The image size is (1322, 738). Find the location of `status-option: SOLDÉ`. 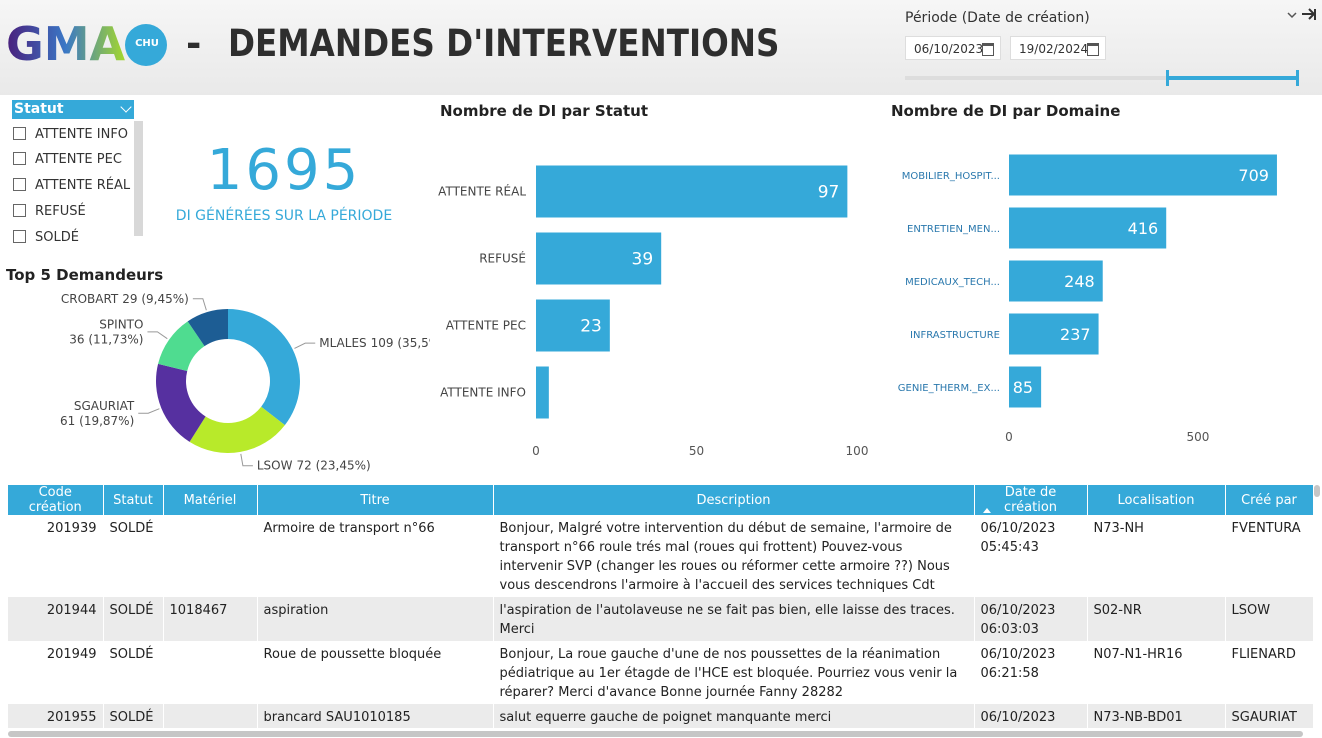

status-option: SOLDÉ is located at coordinates (46, 238).